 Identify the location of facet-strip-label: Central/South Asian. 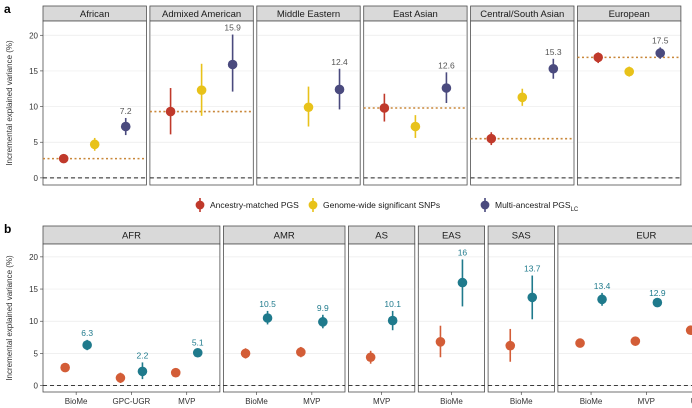
(522, 14).